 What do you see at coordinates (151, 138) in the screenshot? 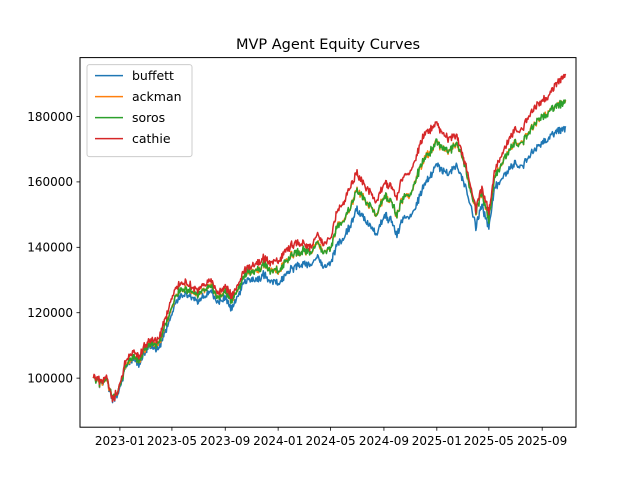
I see `legend-label-cathie: cathie` at bounding box center [151, 138].